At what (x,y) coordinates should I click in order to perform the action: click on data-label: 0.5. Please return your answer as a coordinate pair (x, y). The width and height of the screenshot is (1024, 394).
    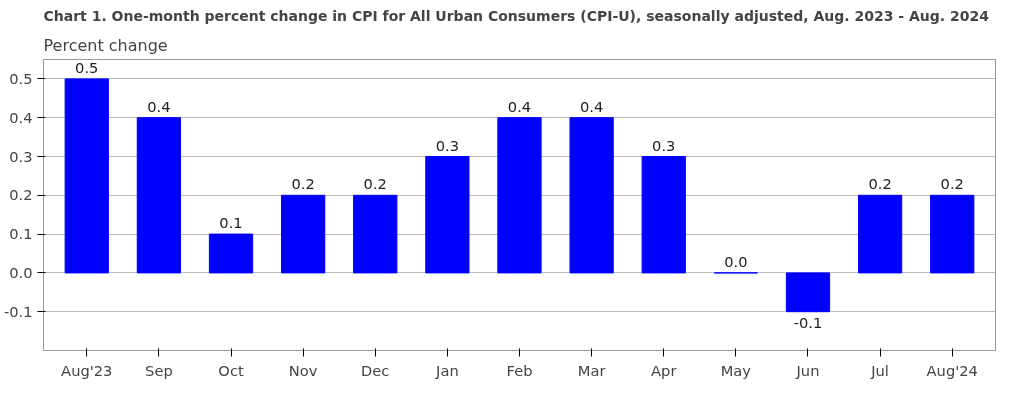
    Looking at the image, I should click on (87, 67).